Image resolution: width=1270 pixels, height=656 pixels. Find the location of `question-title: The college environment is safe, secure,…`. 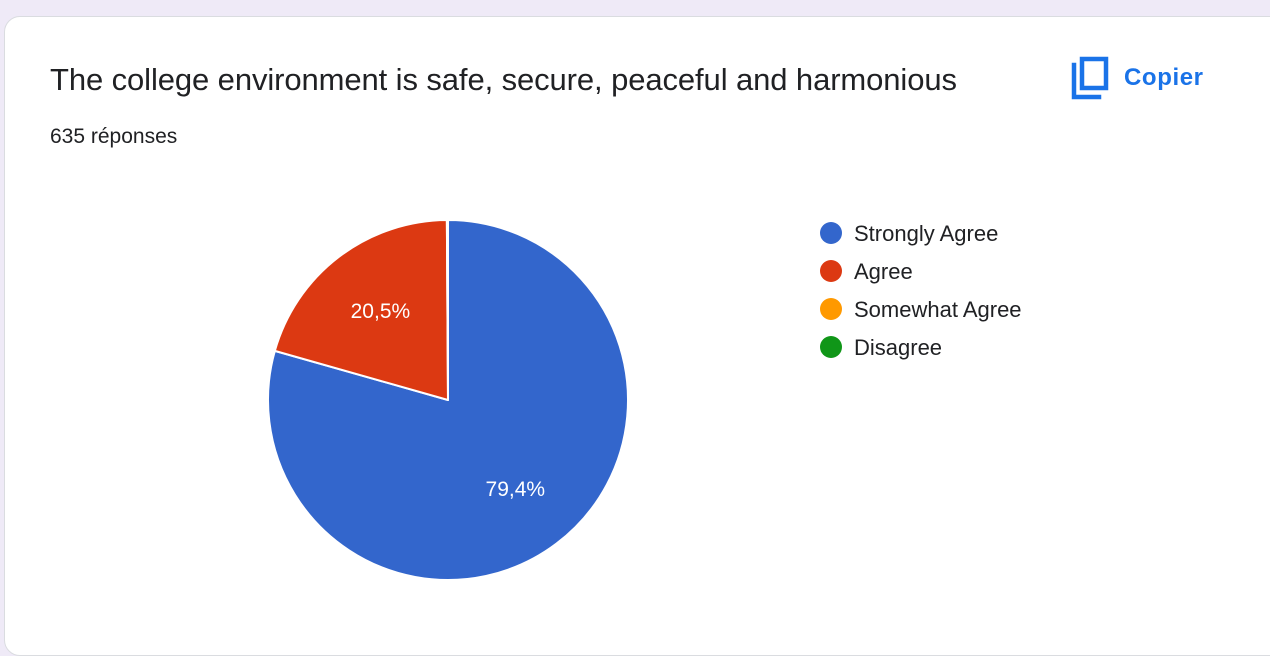

question-title: The college environment is safe, secure,… is located at coordinates (503, 79).